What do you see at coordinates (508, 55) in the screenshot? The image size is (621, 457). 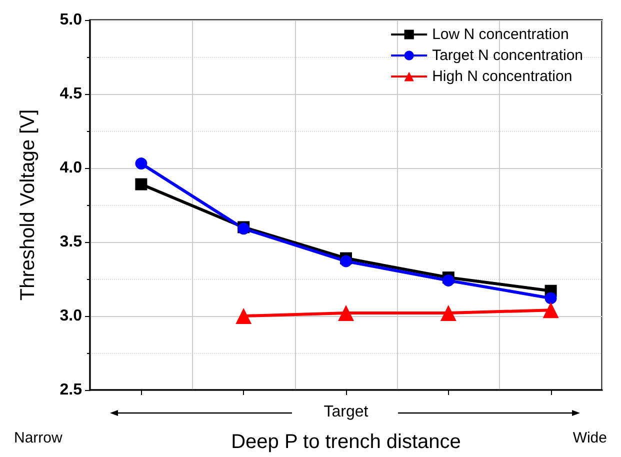 I see `legend-label: Target N concentration` at bounding box center [508, 55].